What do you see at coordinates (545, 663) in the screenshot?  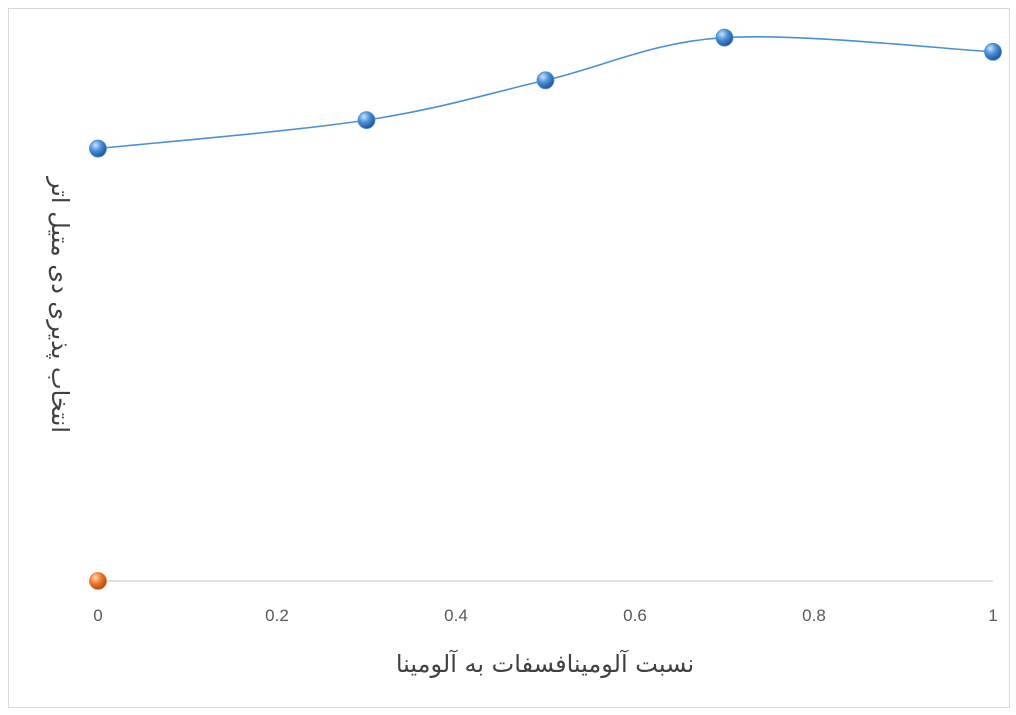 I see `x-axis-title: نسبت آلومینافسفات به آلومینا` at bounding box center [545, 663].